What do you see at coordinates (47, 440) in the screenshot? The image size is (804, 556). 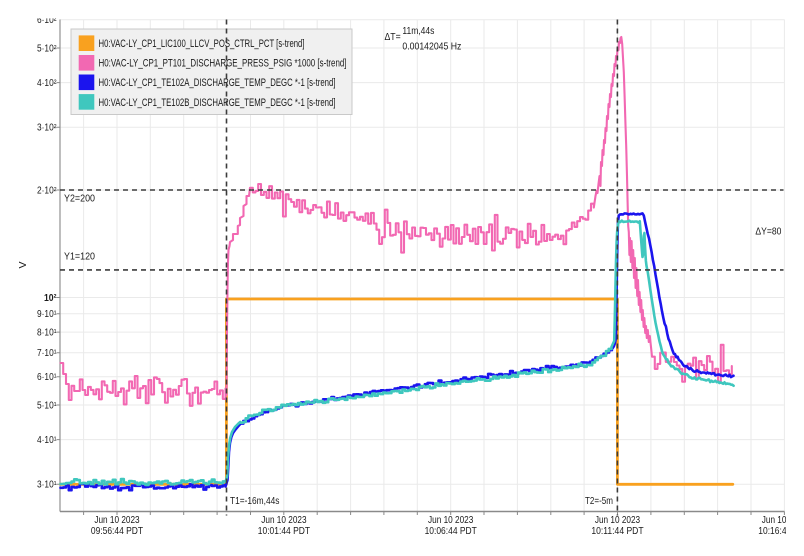 I see `svg-text: 4·10¹` at bounding box center [47, 440].